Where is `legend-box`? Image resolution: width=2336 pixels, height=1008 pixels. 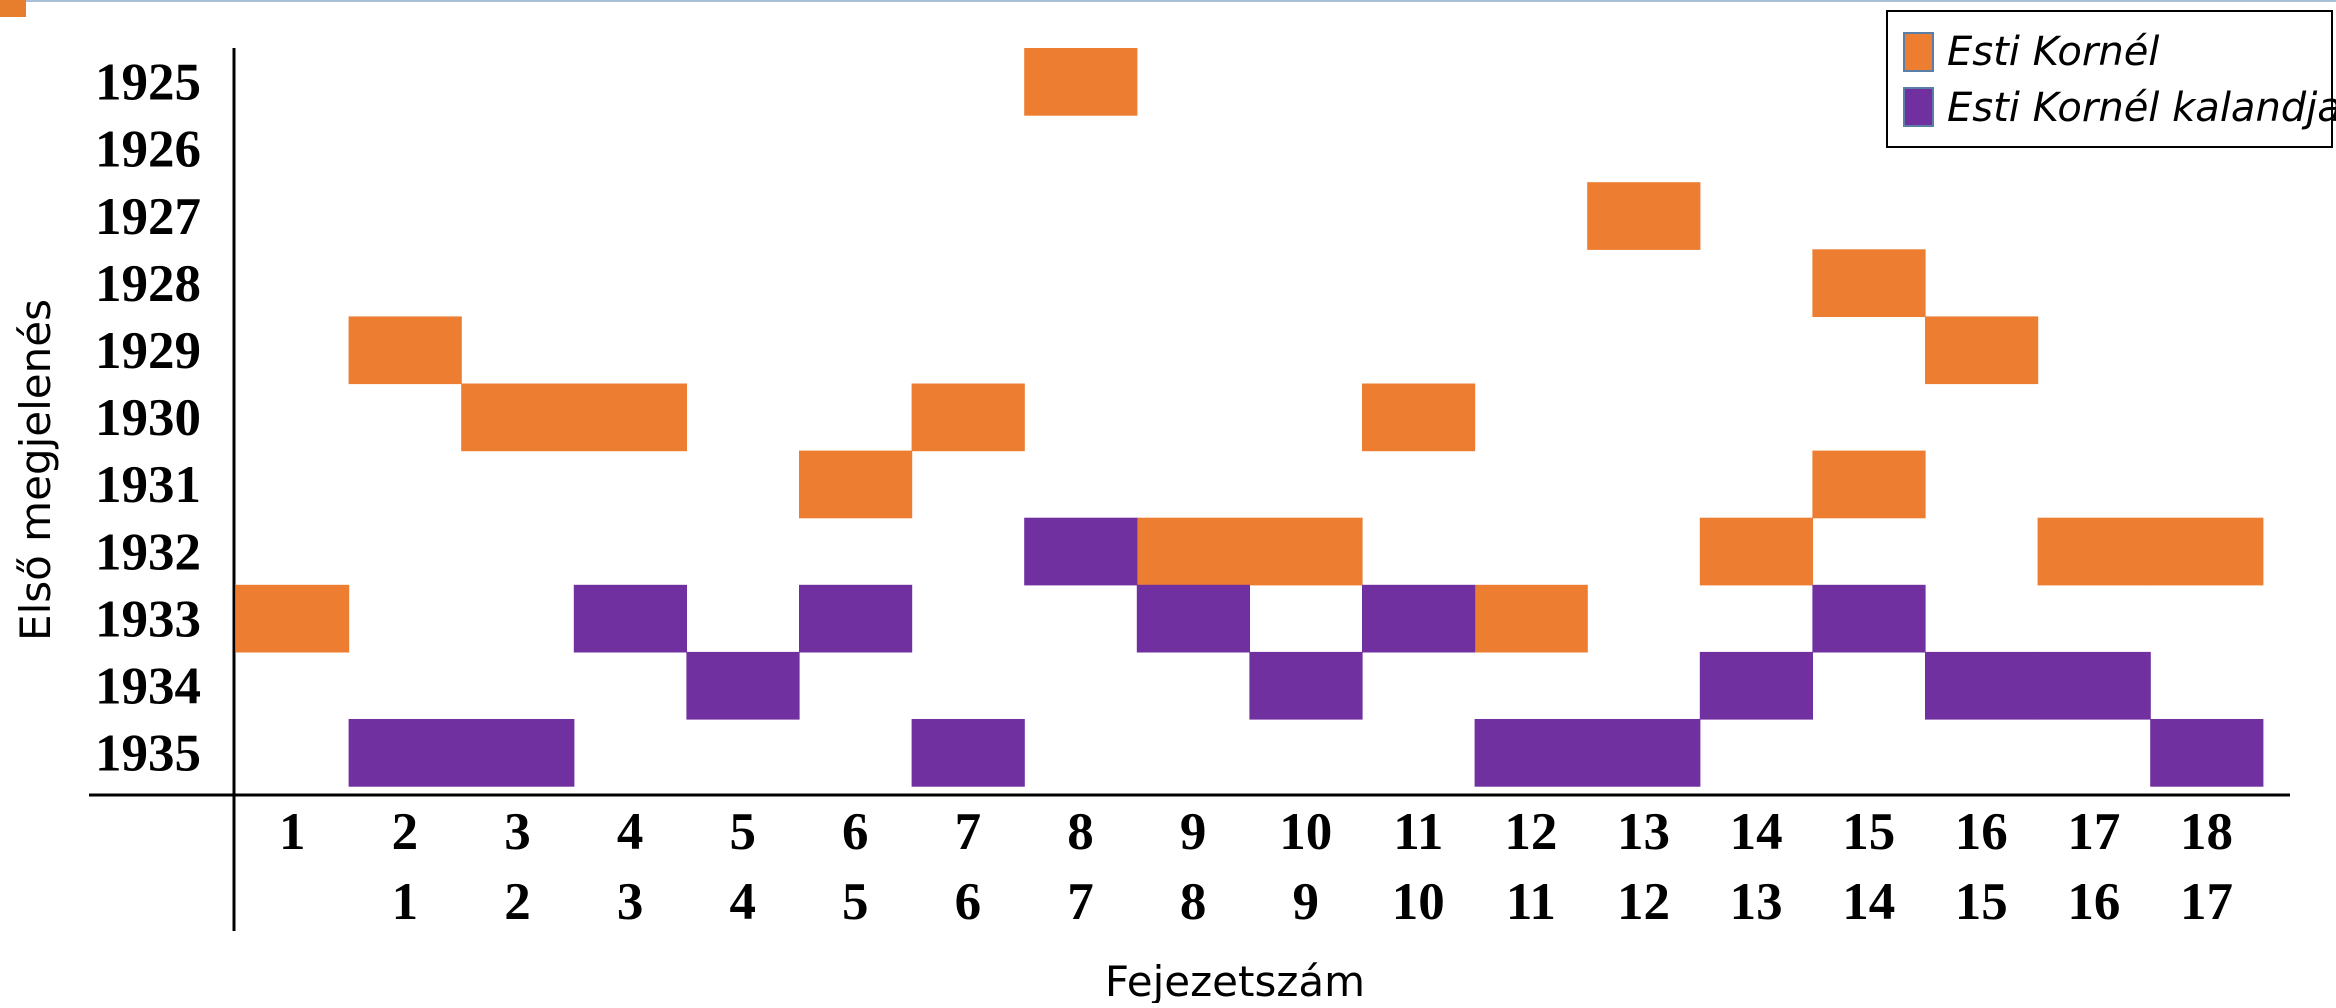
legend-box is located at coordinates (2109, 79).